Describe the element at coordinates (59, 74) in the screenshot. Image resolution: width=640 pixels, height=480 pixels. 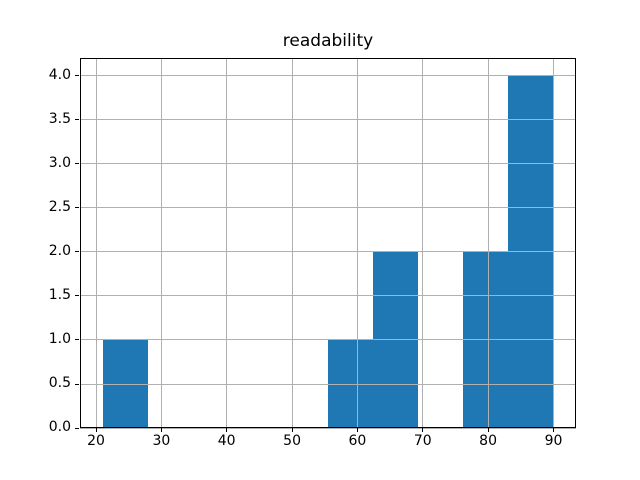
I see `y-tick-label: 4.0` at that location.